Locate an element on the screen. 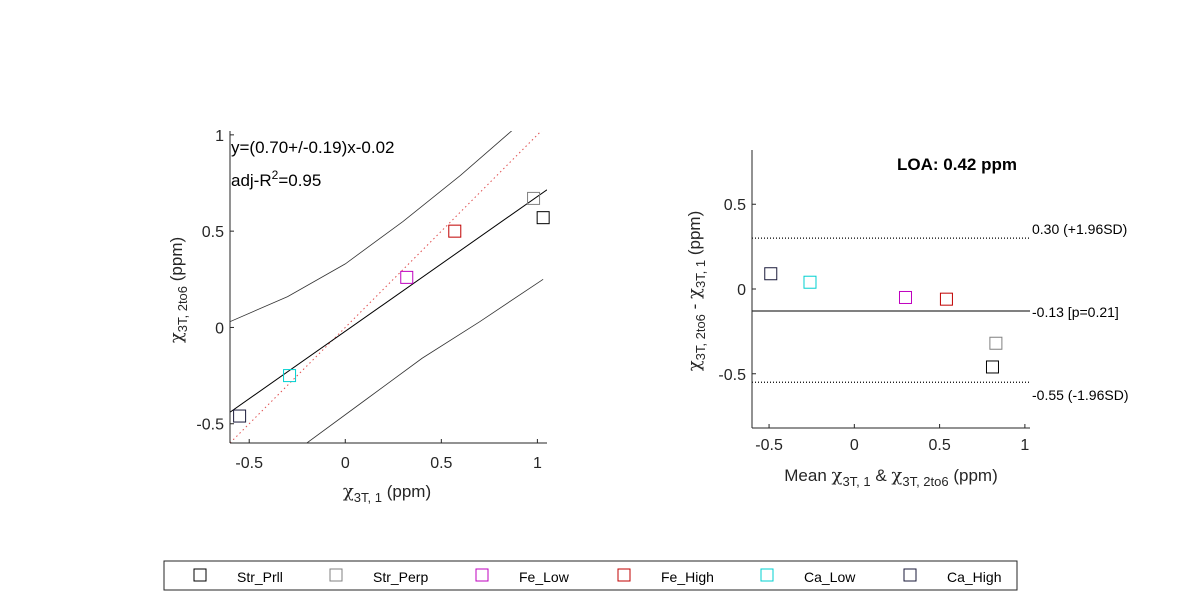  regression-plot-content is located at coordinates (390, 287).